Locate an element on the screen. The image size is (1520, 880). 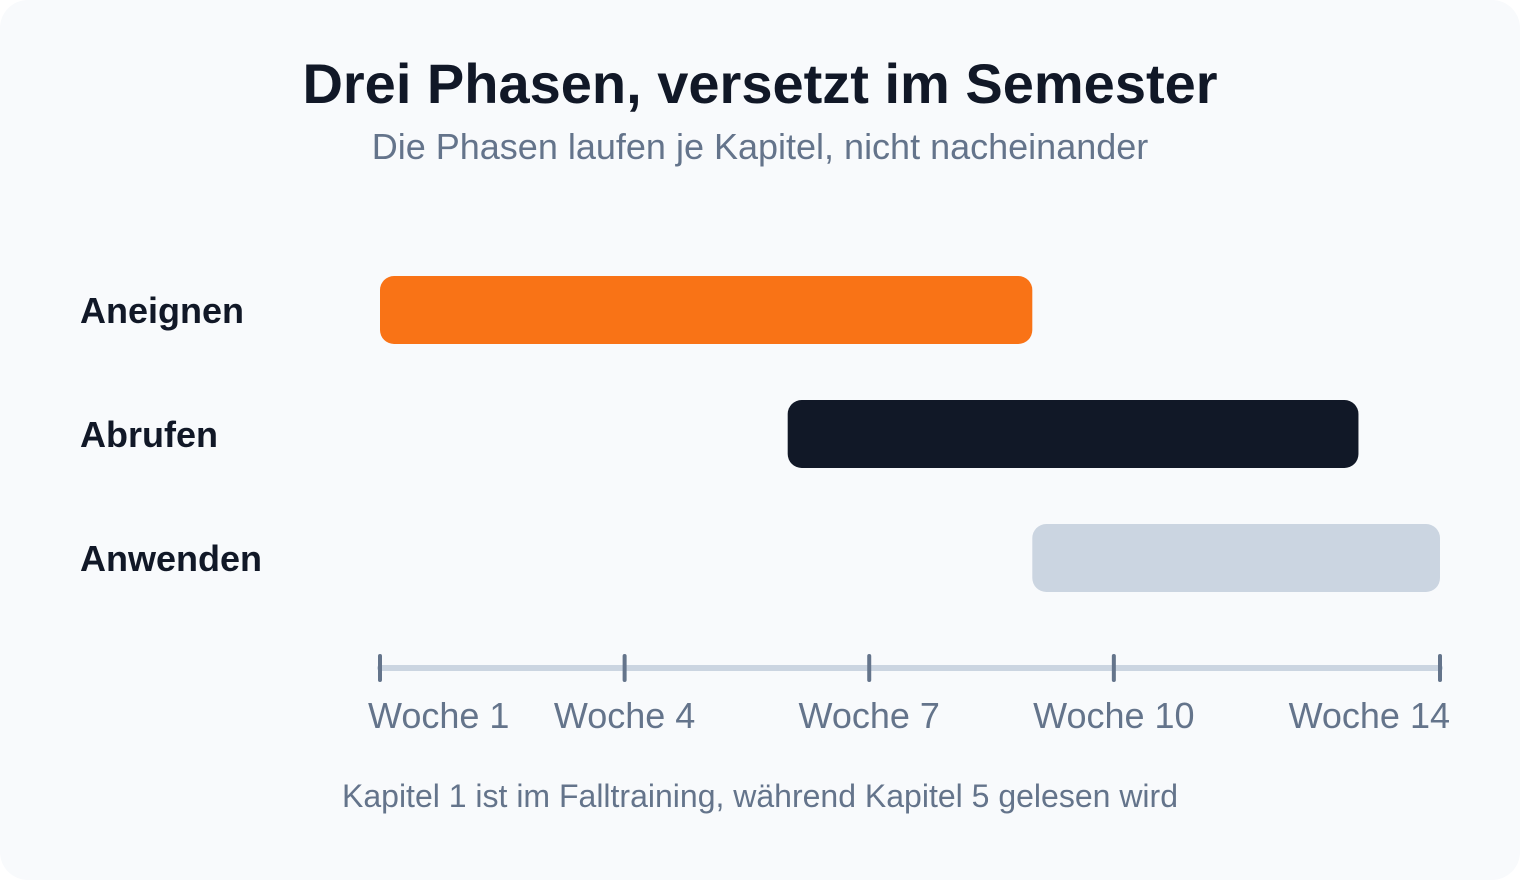
phase-label-anwenden: Anwenden is located at coordinates (171, 558).